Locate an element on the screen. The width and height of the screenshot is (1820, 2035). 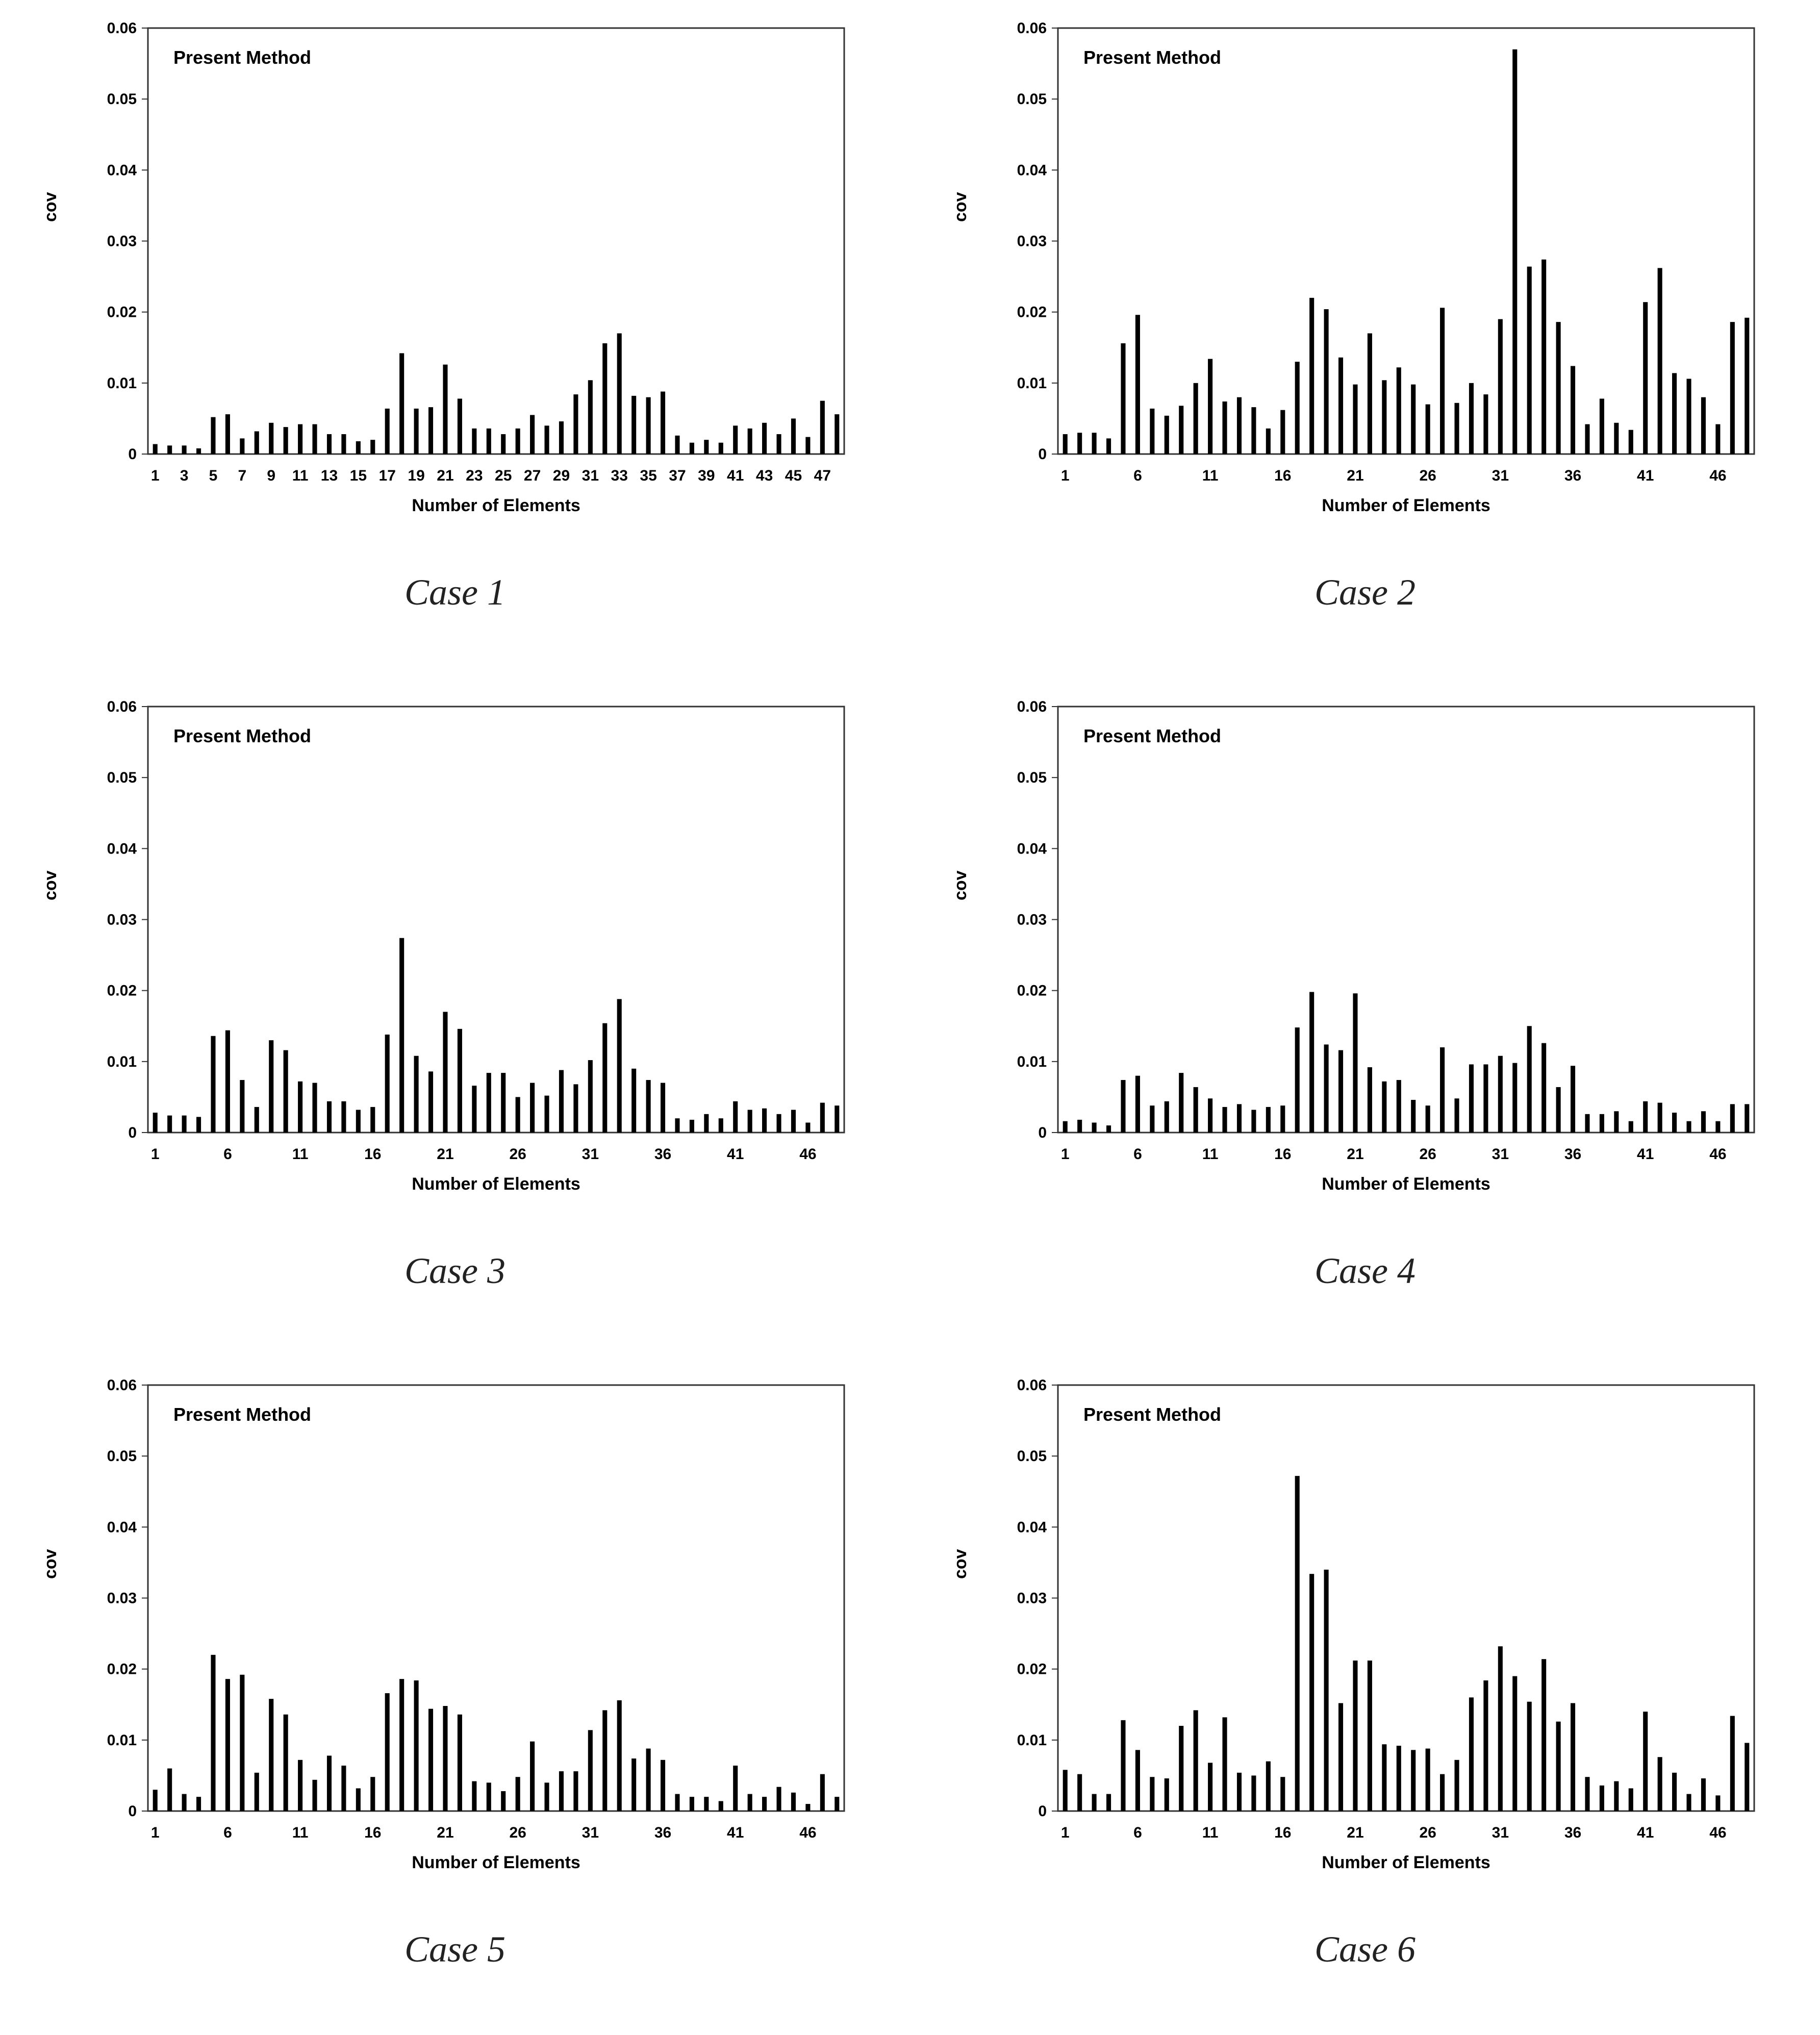
y-tick-label: 0.01 is located at coordinates (1032, 1741).